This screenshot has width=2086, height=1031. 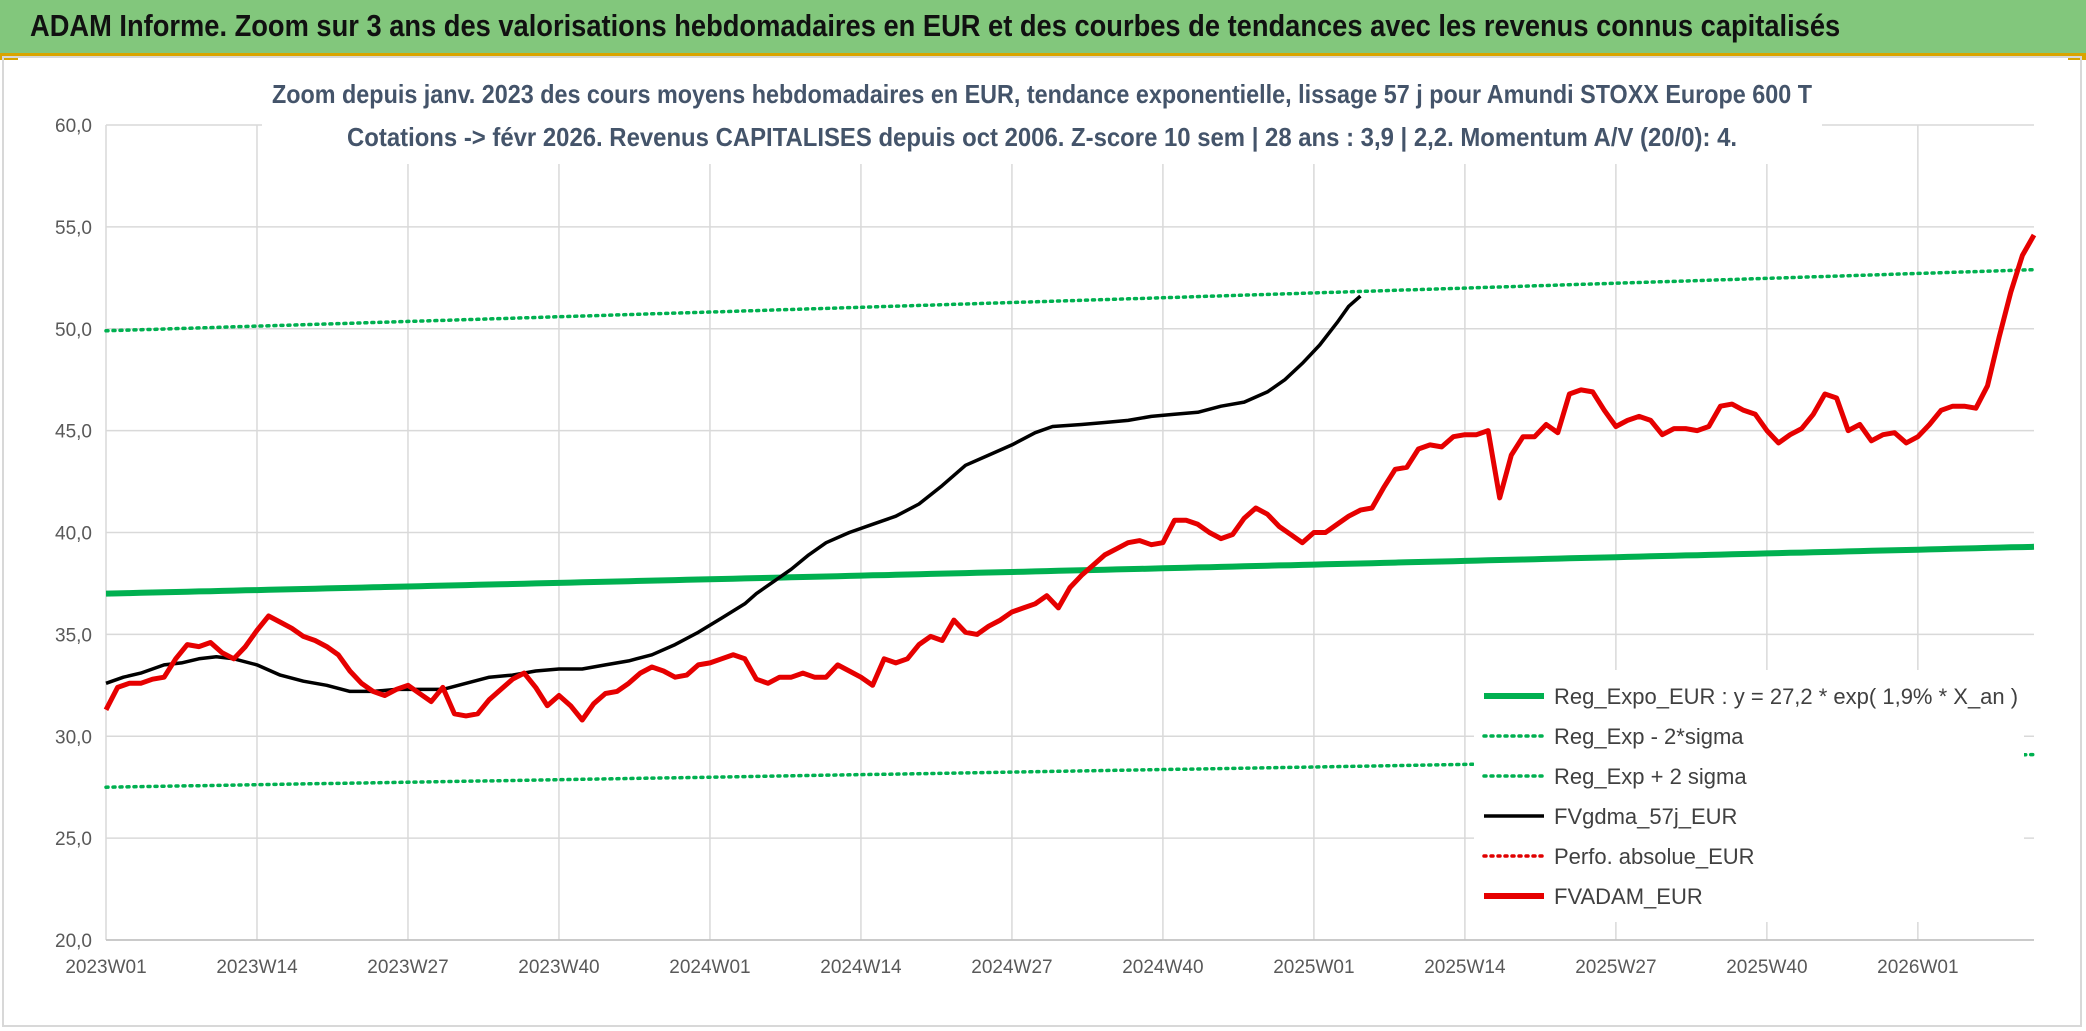 What do you see at coordinates (73, 534) in the screenshot?
I see `y-tick-label: 40,0` at bounding box center [73, 534].